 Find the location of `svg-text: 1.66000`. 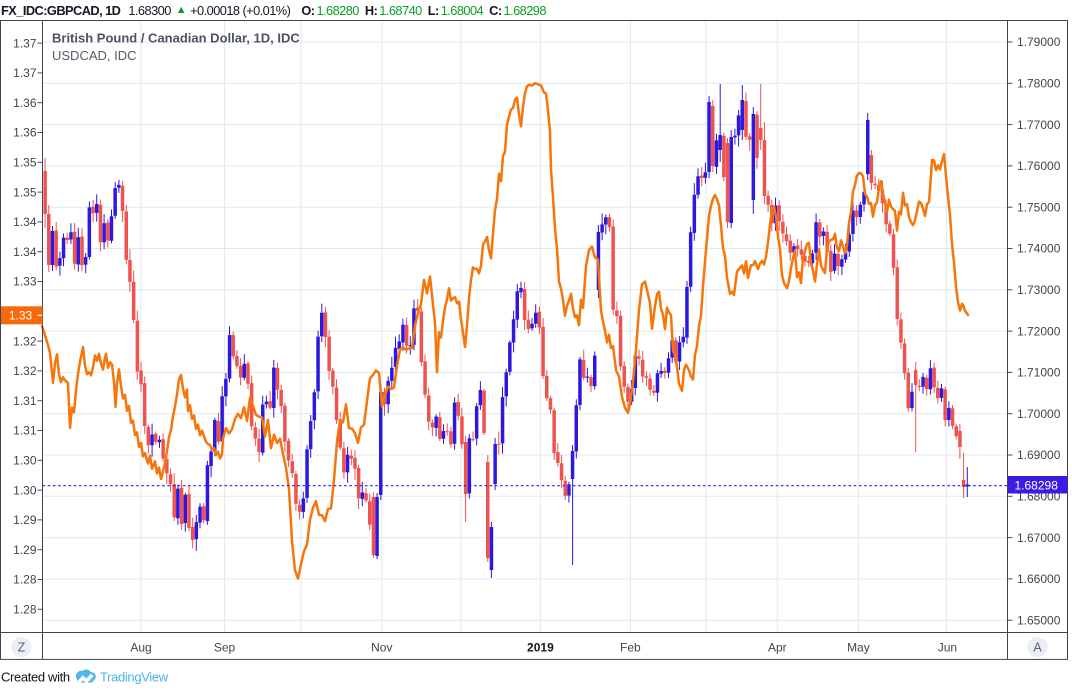

svg-text: 1.66000 is located at coordinates (1039, 579).